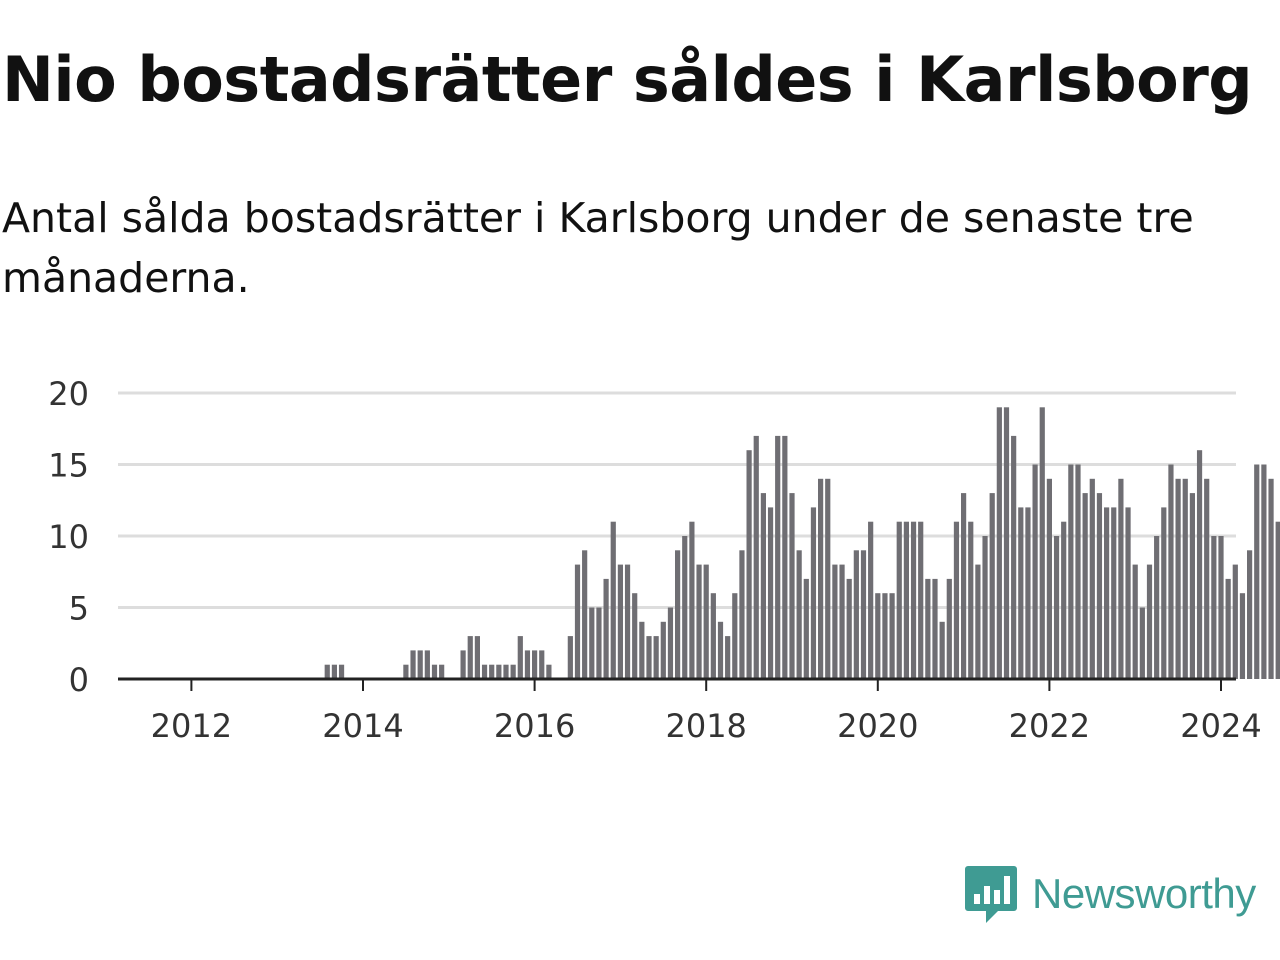 Image resolution: width=1280 pixels, height=960 pixels. Describe the element at coordinates (68, 466) in the screenshot. I see `y-tick-label: 15` at that location.